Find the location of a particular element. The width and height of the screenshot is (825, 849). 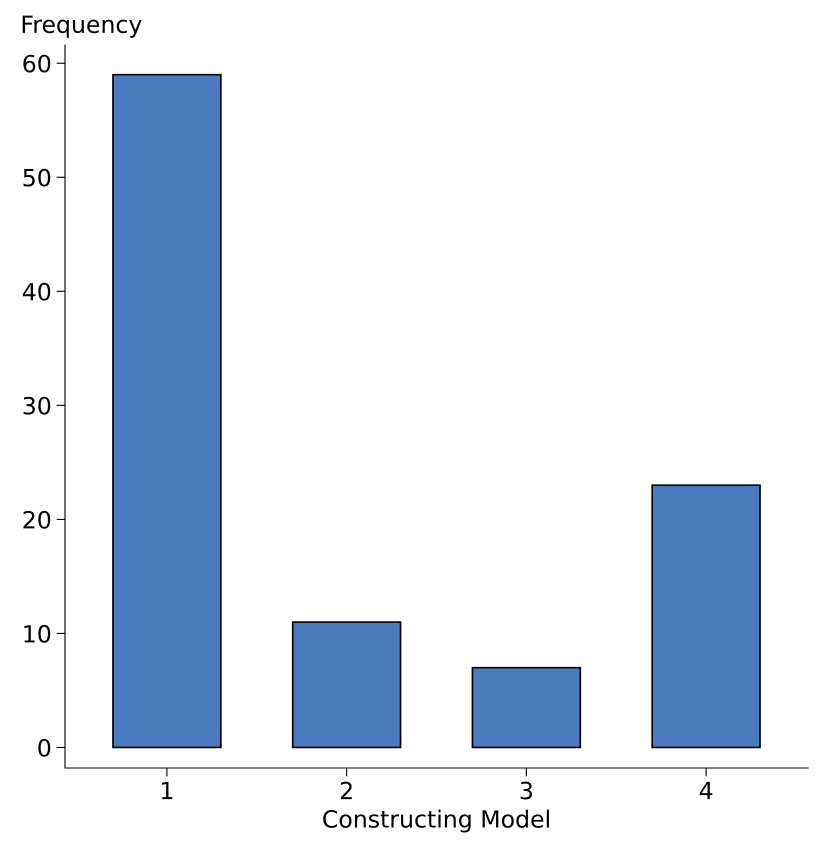

y-tick-label: 30 is located at coordinates (37, 405).